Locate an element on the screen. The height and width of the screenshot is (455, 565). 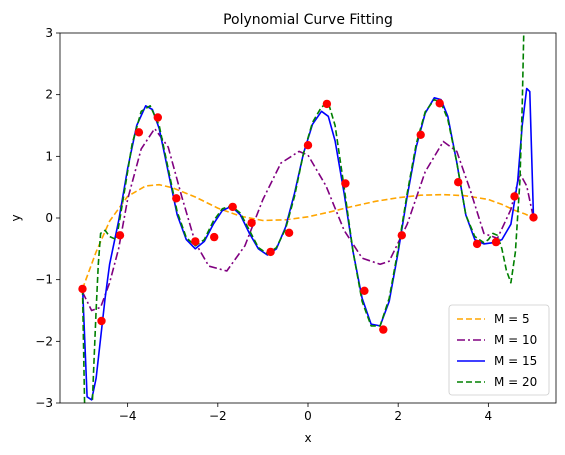
chart-title: Polynomial Curve Fitting is located at coordinates (308, 20).